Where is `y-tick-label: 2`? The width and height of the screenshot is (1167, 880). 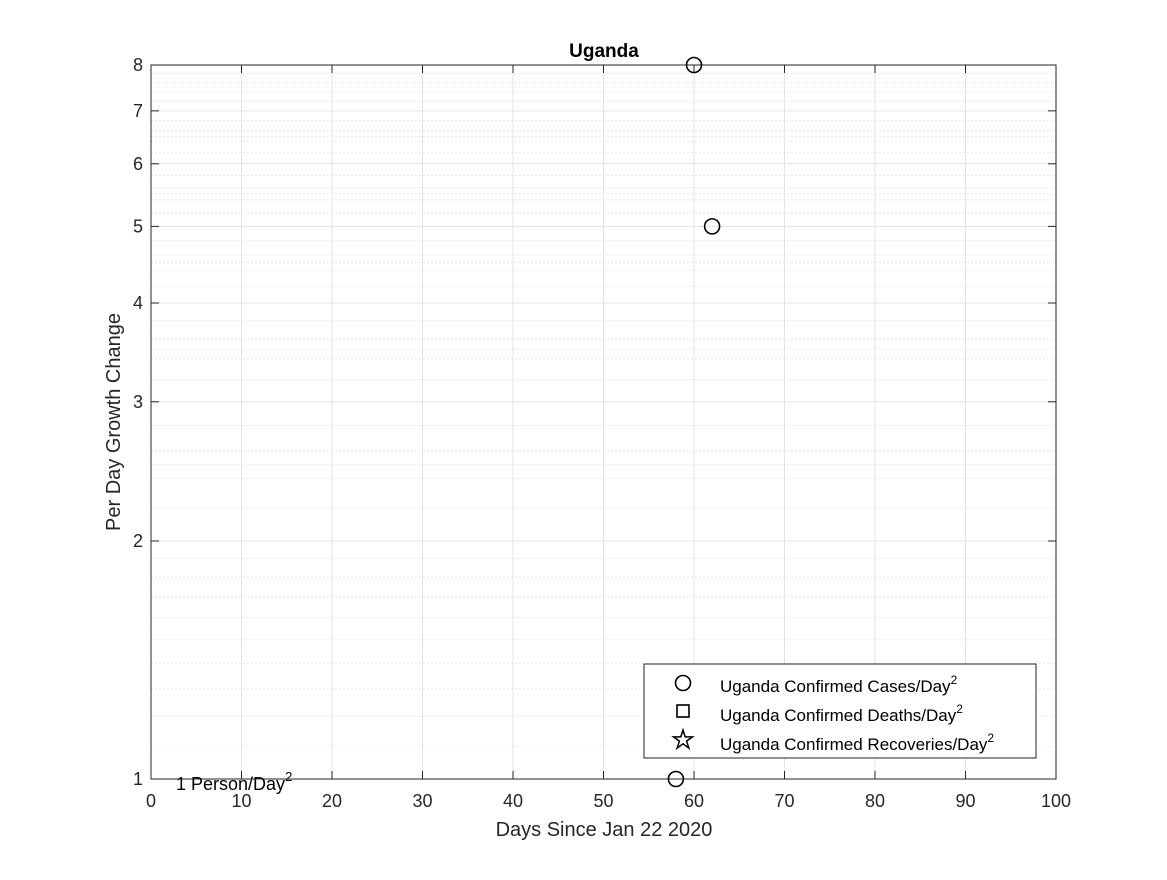 y-tick-label: 2 is located at coordinates (138, 541).